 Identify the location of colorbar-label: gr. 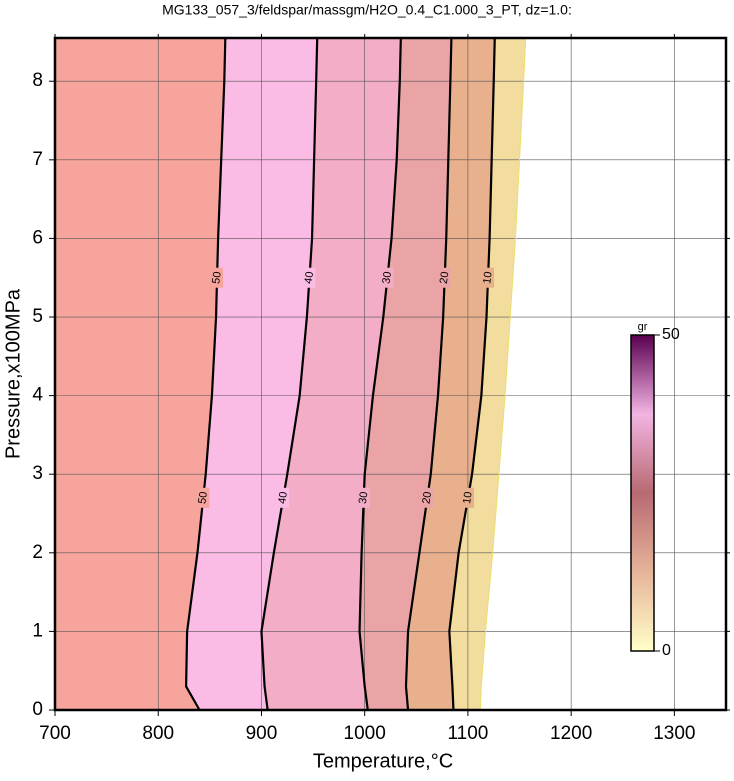
(643, 327).